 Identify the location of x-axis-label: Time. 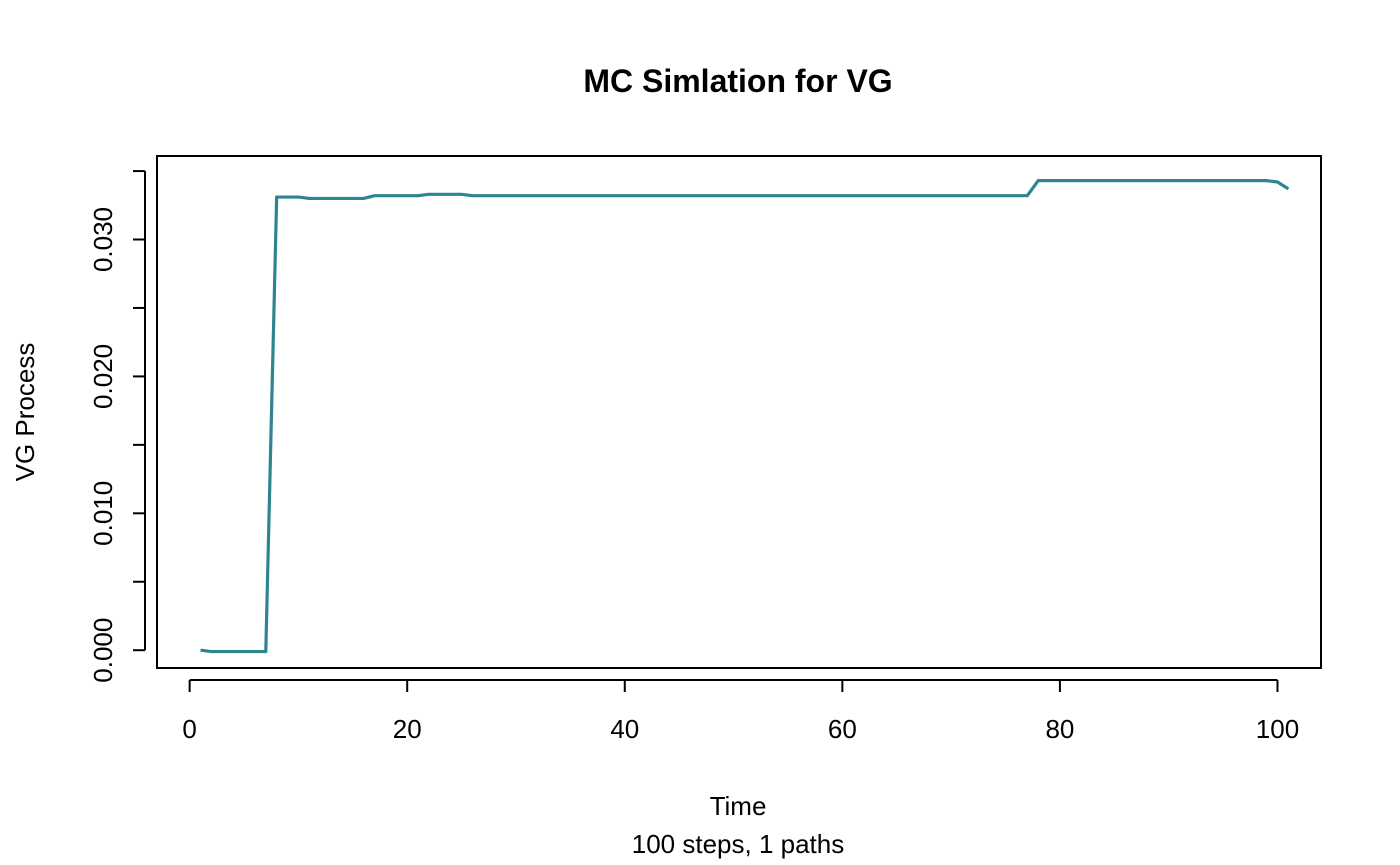
(738, 806).